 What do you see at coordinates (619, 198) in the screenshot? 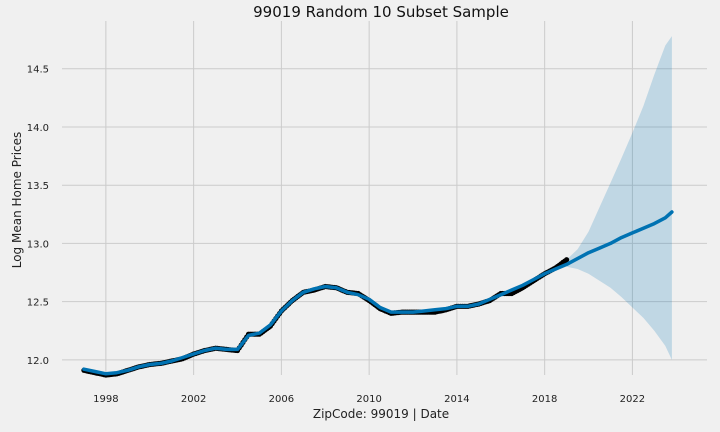
I see `uncertainty-interval` at bounding box center [619, 198].